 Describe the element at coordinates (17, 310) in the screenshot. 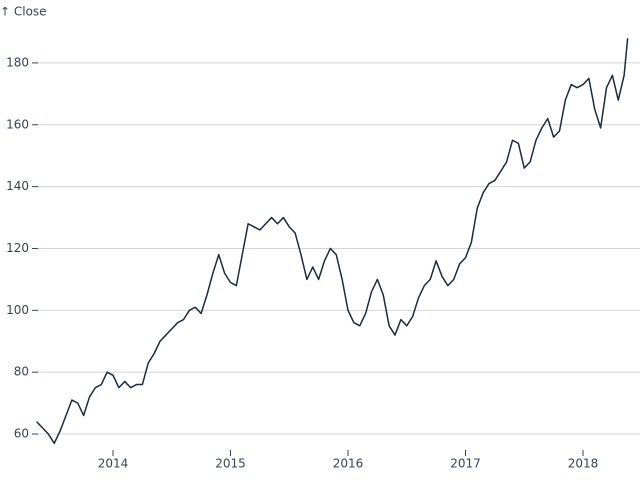

I see `y-tick-label: 100` at that location.